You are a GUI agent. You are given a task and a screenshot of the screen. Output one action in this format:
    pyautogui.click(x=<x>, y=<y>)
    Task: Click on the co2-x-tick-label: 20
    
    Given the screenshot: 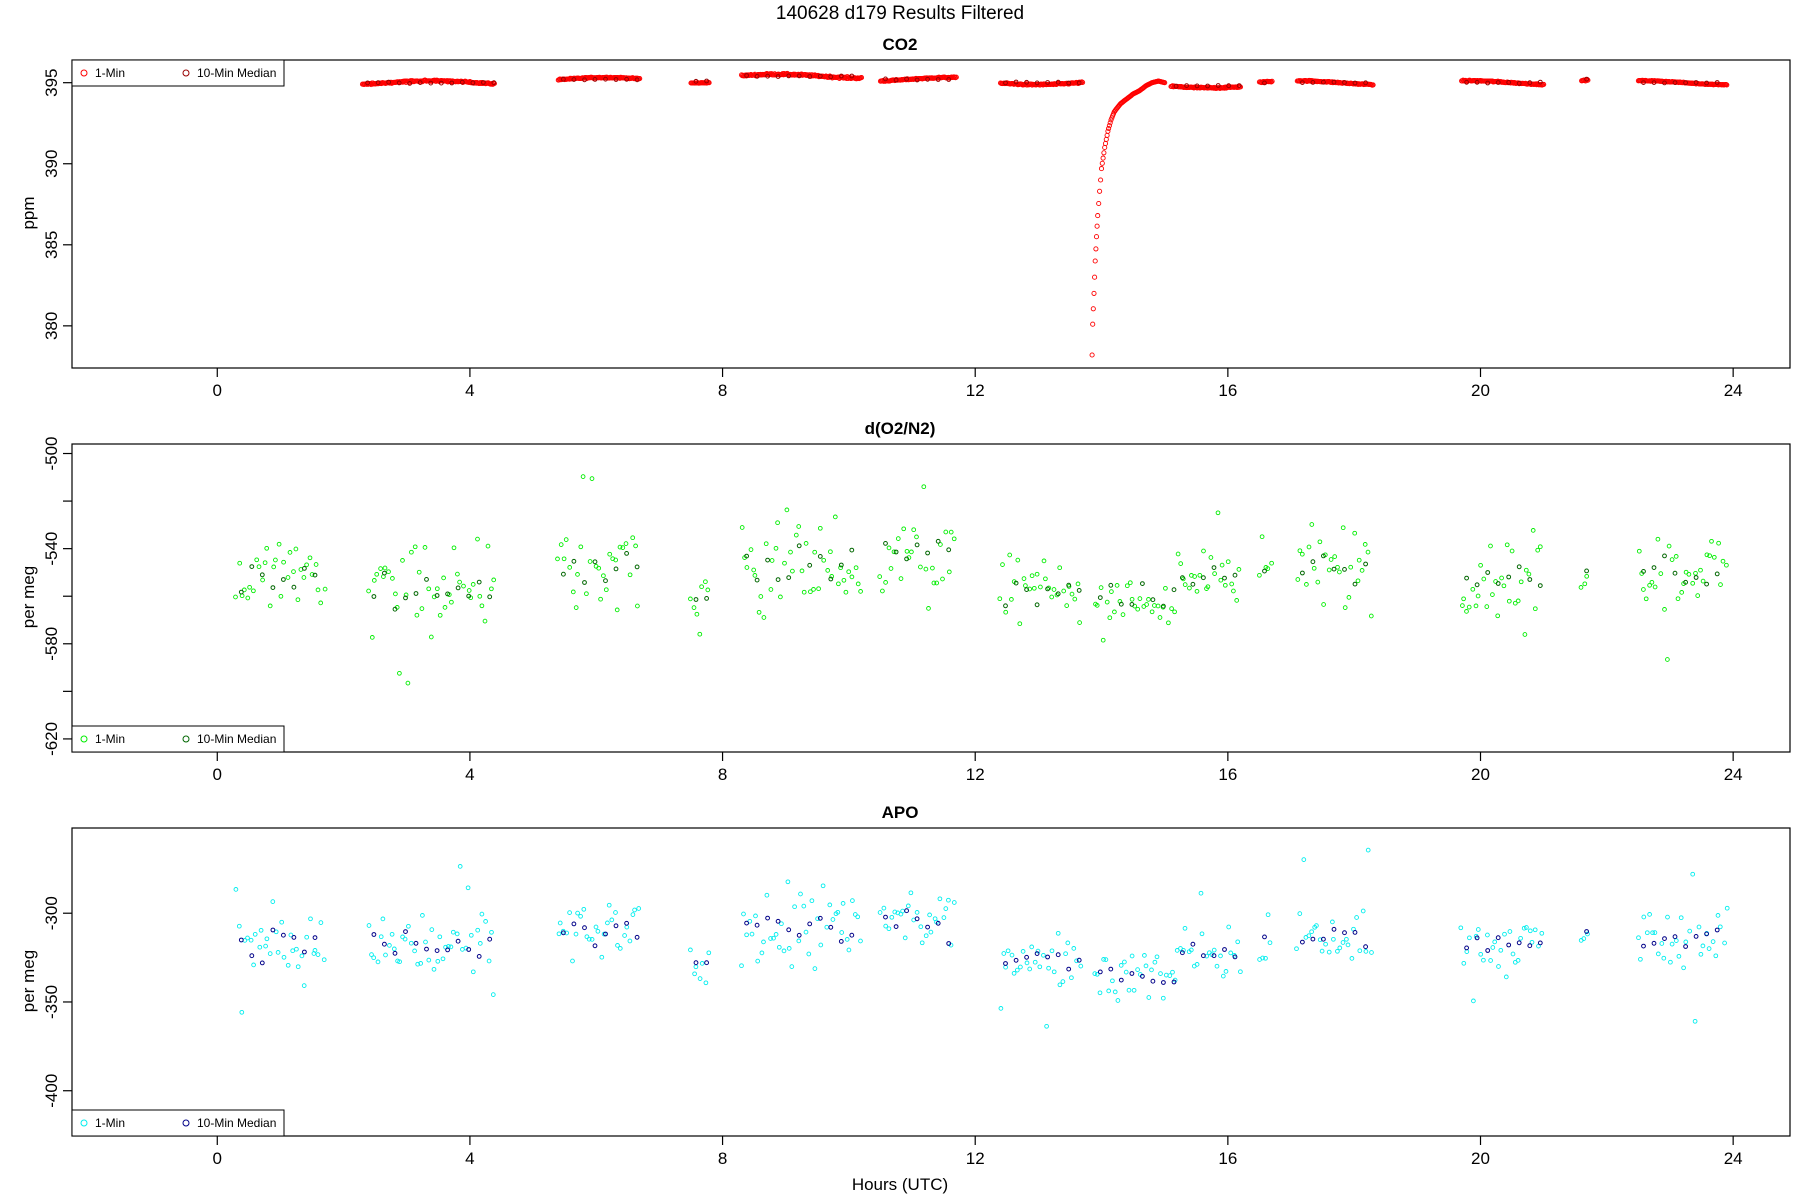 What is the action you would take?
    pyautogui.click(x=1480, y=390)
    